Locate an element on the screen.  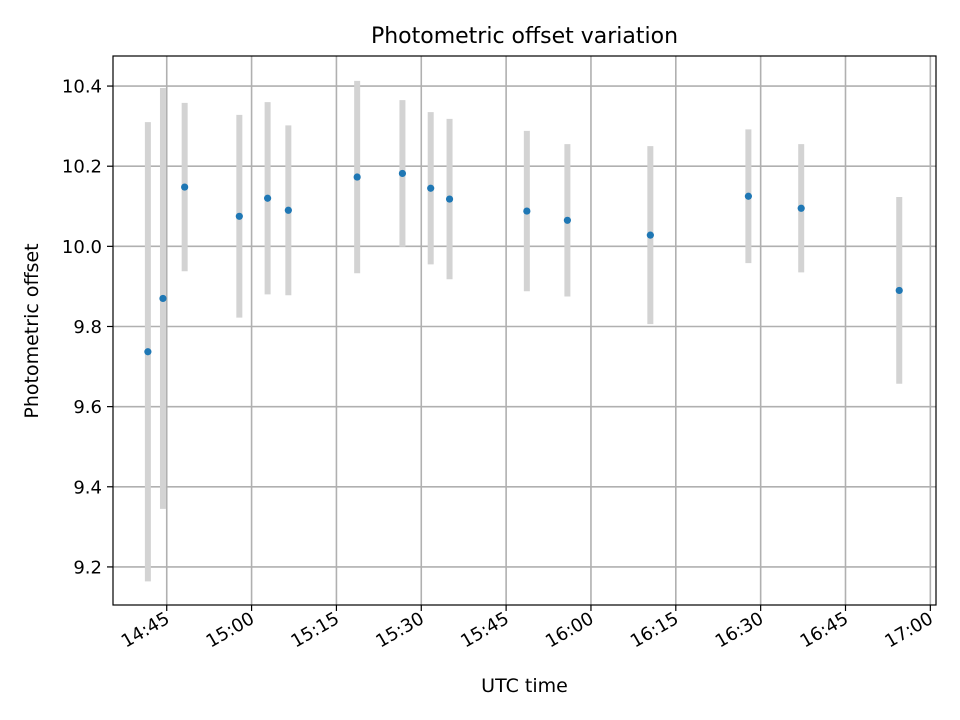
y-tick-label: 9.8 is located at coordinates (87, 327).